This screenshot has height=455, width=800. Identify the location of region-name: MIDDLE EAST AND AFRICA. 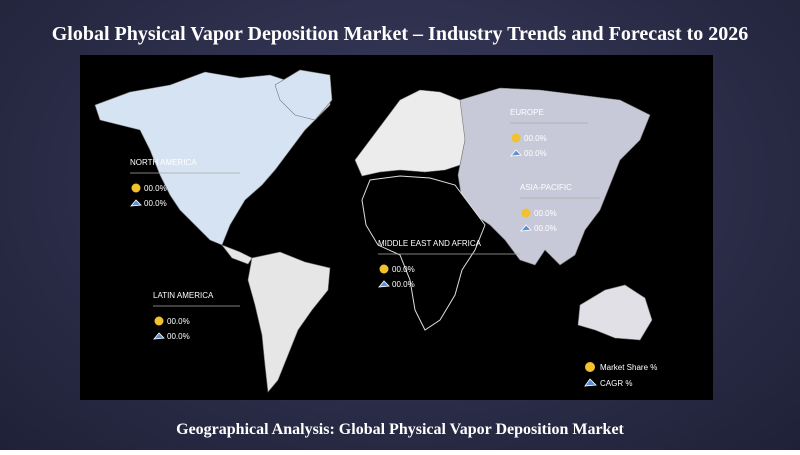
(430, 243).